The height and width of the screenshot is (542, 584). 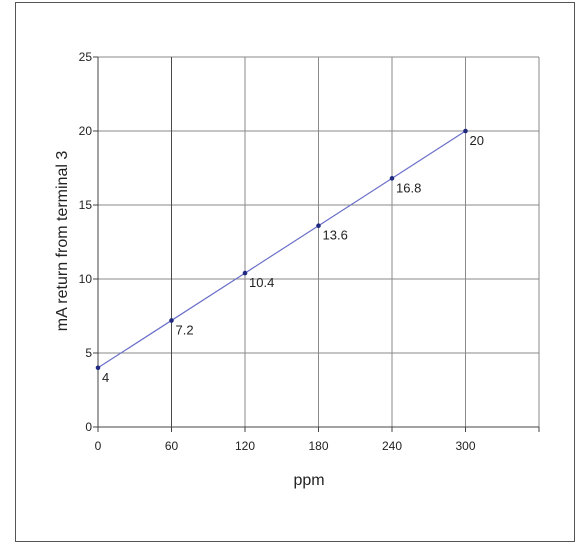 What do you see at coordinates (86, 279) in the screenshot?
I see `y-tick-label: 10` at bounding box center [86, 279].